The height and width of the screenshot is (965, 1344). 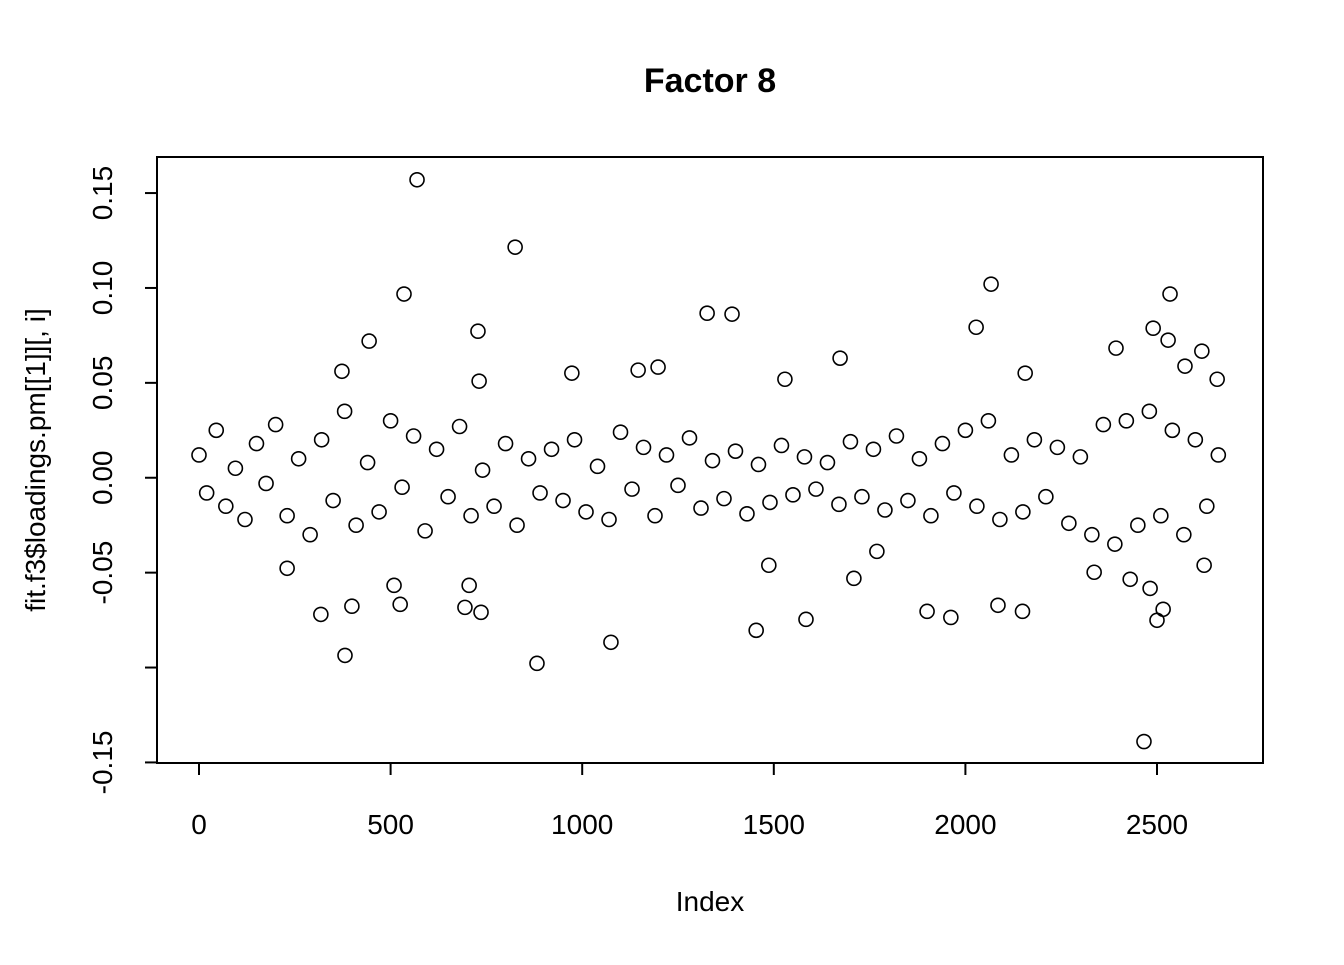 I want to click on y-tick-label: -0.05, so click(x=102, y=573).